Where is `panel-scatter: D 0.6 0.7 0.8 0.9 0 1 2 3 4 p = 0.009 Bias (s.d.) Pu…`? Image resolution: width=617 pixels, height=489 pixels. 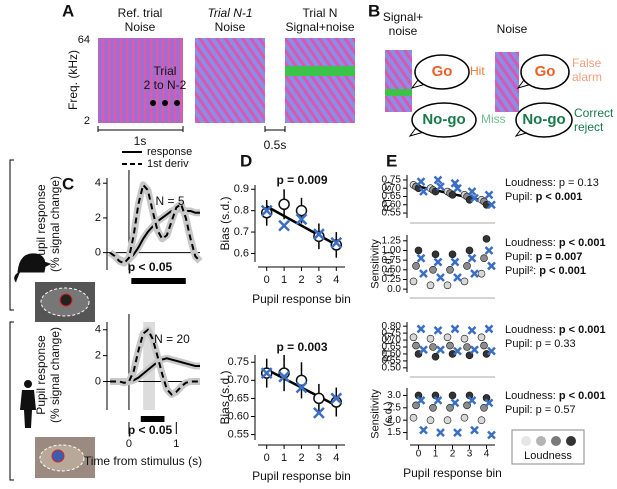 panel-scatter: D 0.6 0.7 0.8 0.9 0 1 2 3 4 p = 0.009 Bias (s.d.) Pu… is located at coordinates (284, 228).